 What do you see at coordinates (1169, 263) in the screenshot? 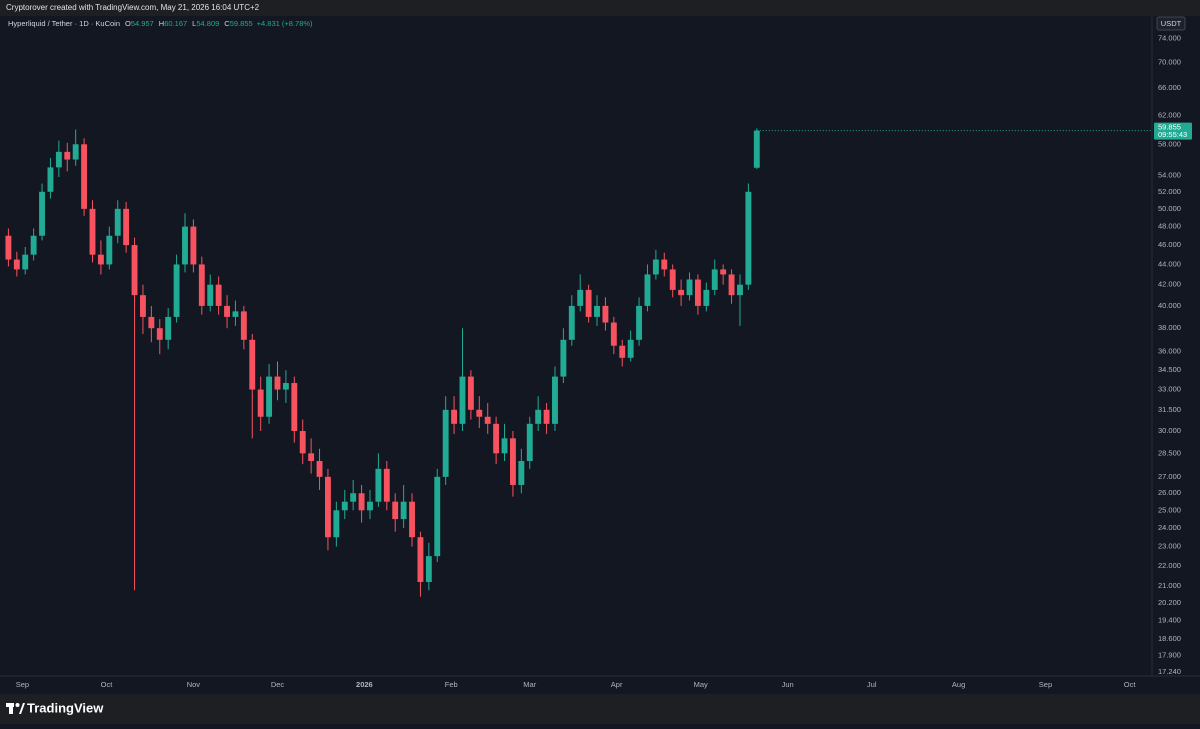
I see `y-tick-label: 44.000` at bounding box center [1169, 263].